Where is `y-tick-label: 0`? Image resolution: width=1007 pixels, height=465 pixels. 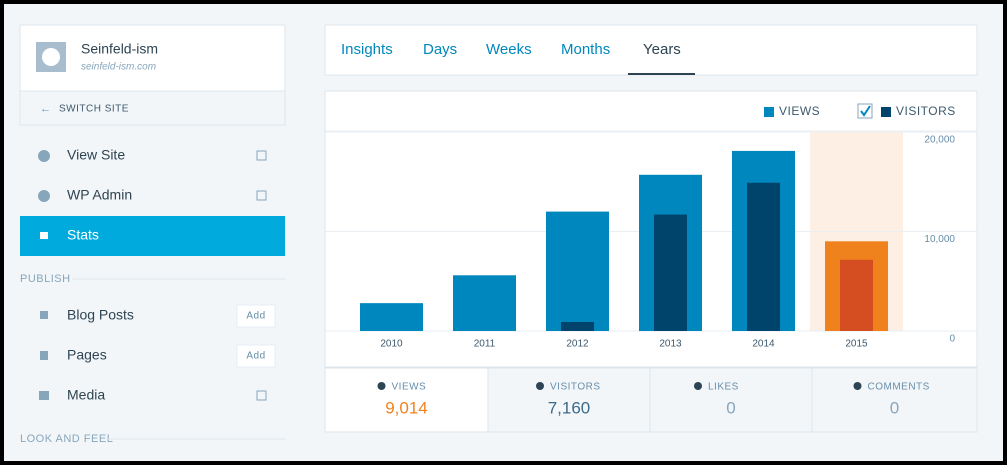
y-tick-label: 0 is located at coordinates (952, 339).